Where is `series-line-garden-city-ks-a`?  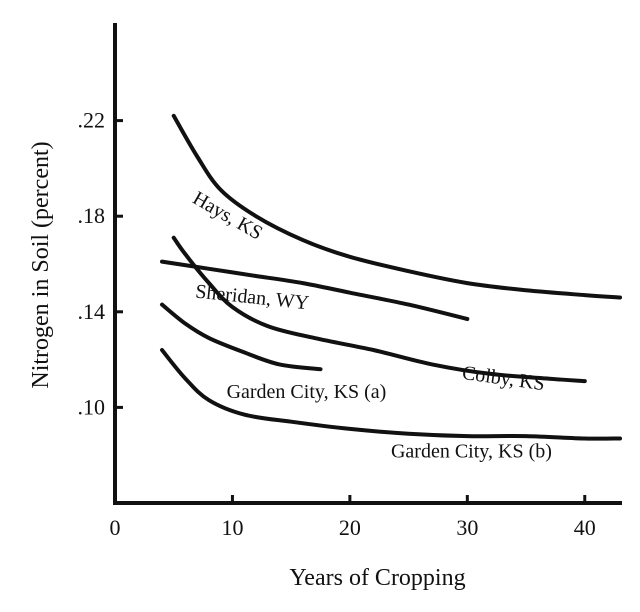
series-line-garden-city-ks-a is located at coordinates (241, 337).